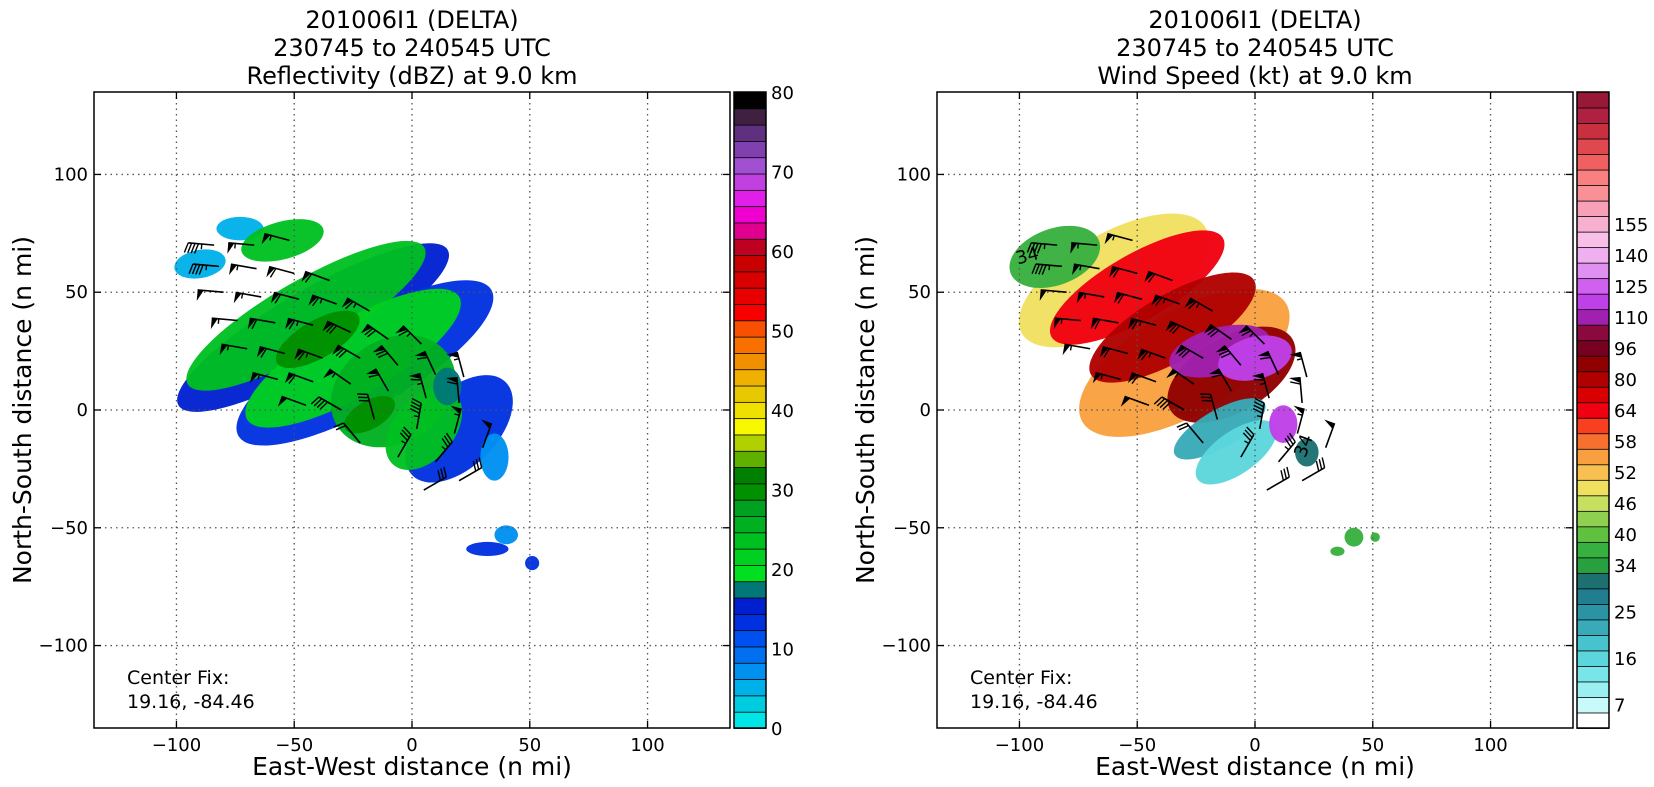 Image resolution: width=1654 pixels, height=787 pixels. What do you see at coordinates (1631, 287) in the screenshot?
I see `colorbar-tick-label: 125` at bounding box center [1631, 287].